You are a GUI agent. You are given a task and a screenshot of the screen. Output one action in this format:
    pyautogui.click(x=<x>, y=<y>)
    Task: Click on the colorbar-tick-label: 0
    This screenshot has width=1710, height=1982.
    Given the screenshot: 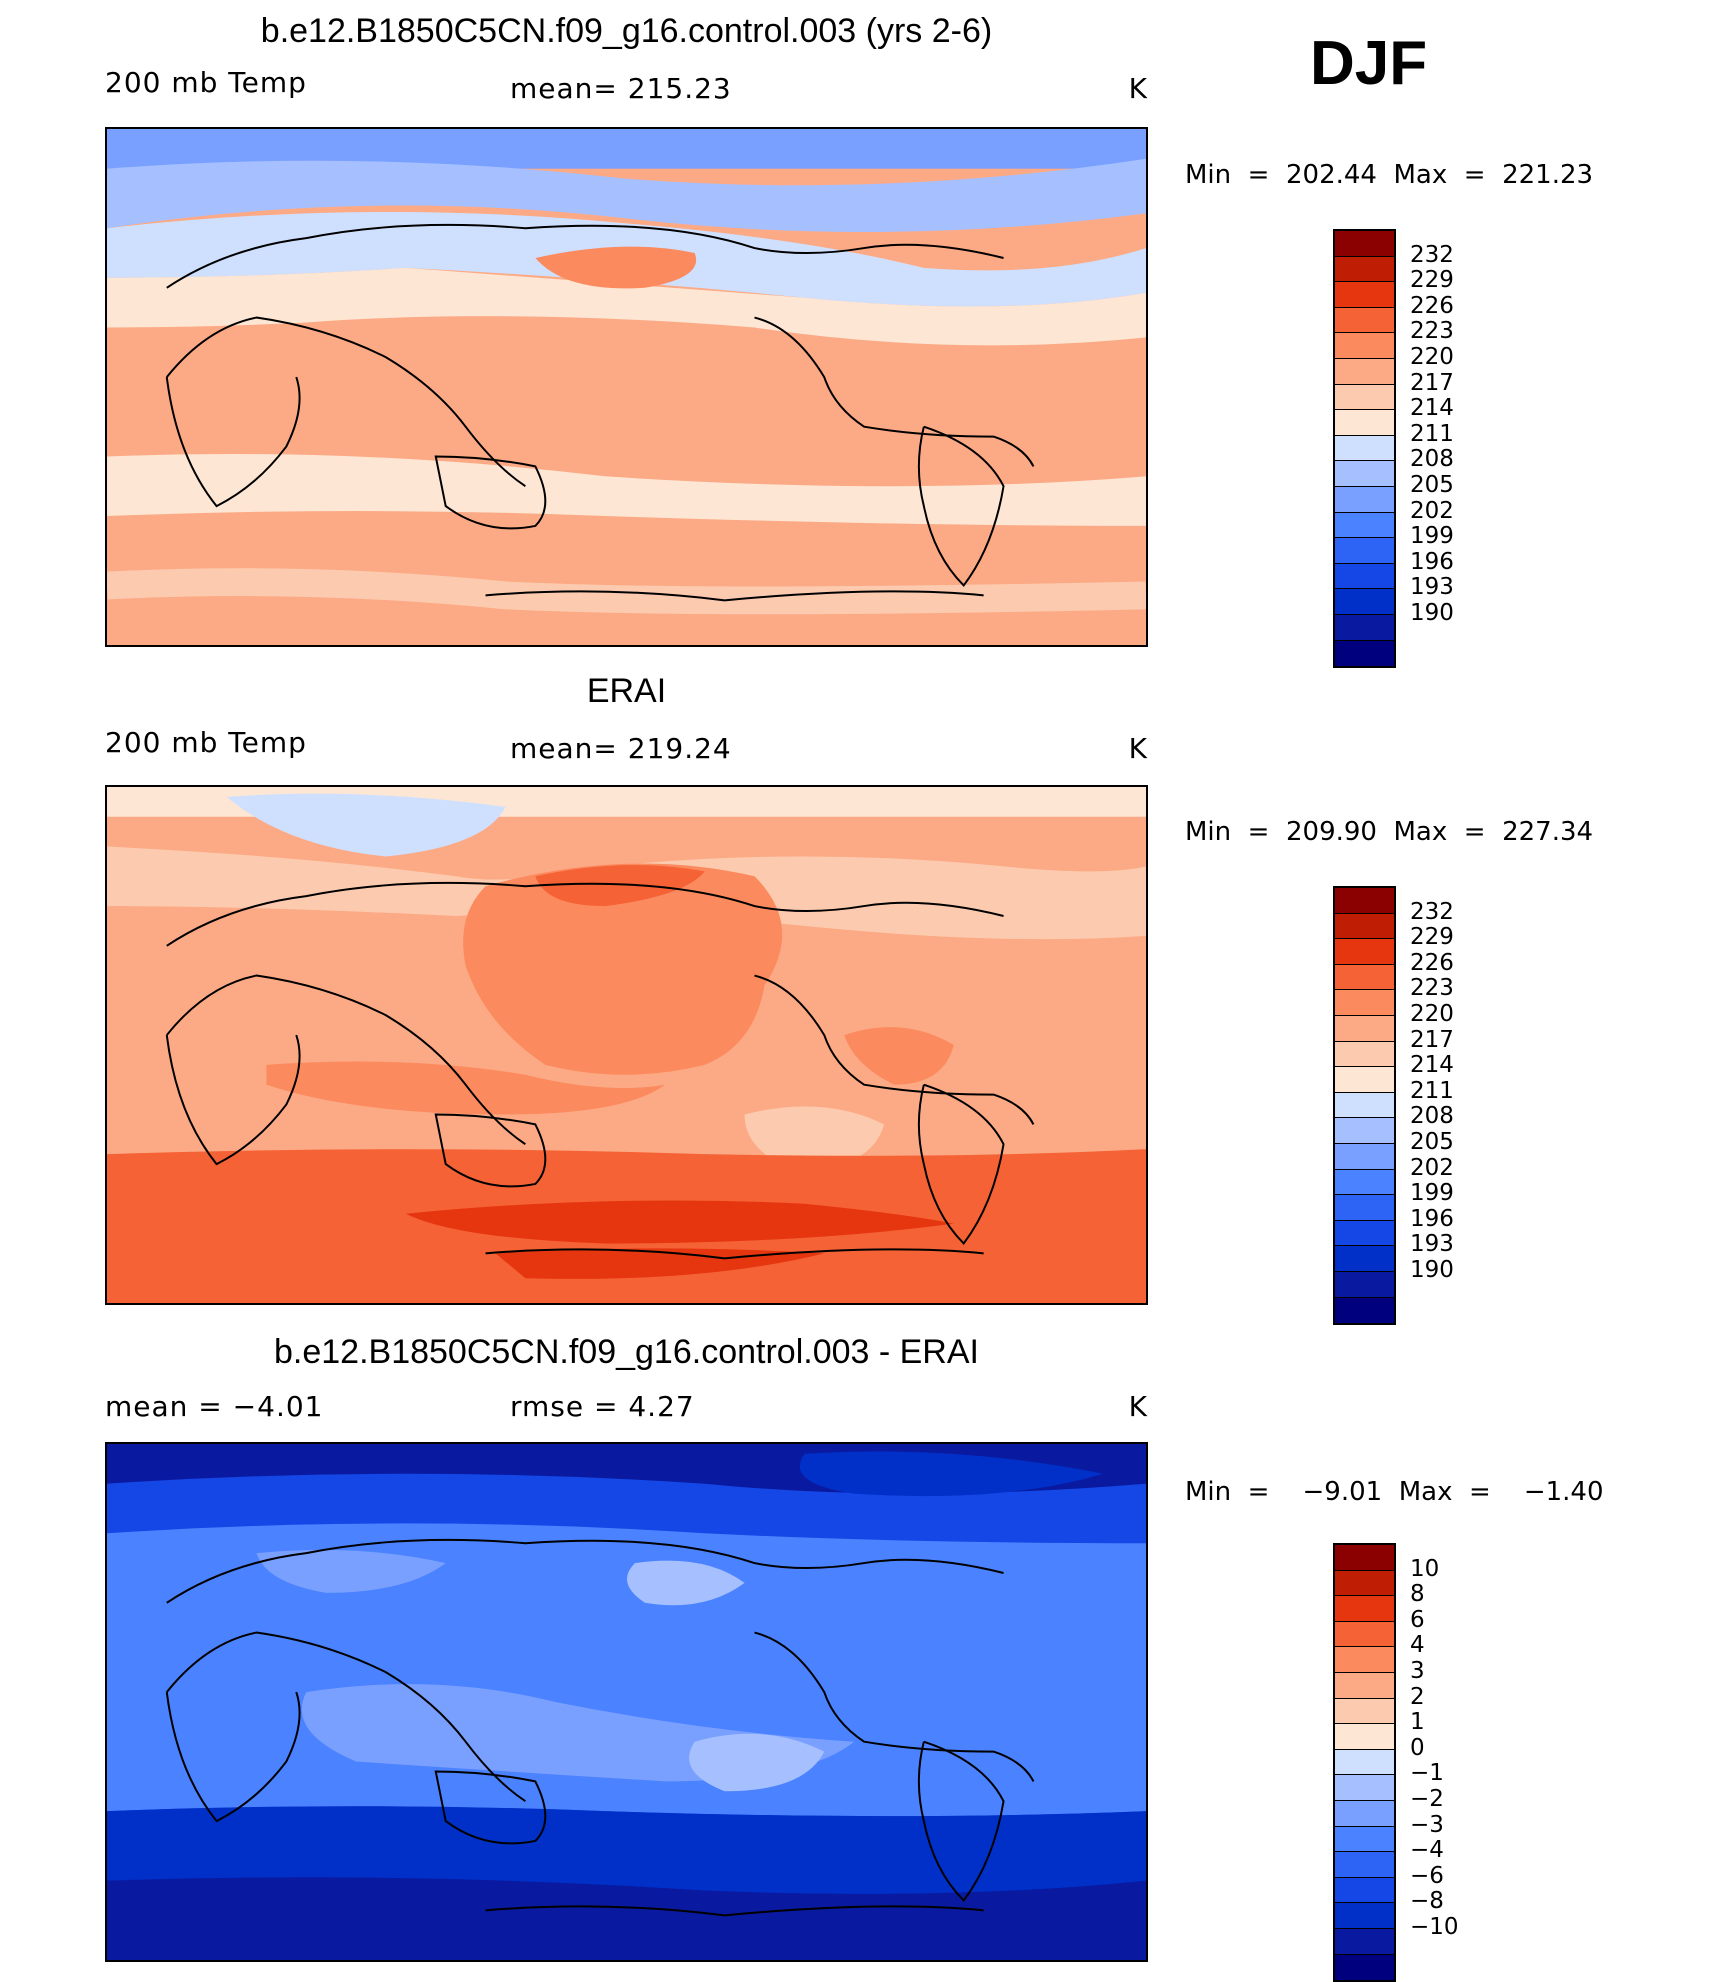 What is the action you would take?
    pyautogui.click(x=1417, y=1747)
    